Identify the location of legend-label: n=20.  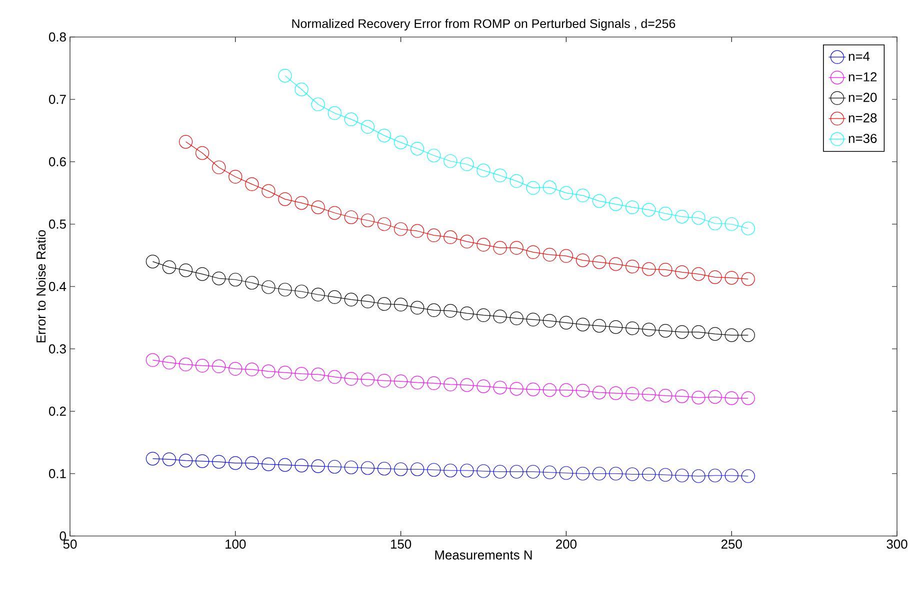
(862, 97).